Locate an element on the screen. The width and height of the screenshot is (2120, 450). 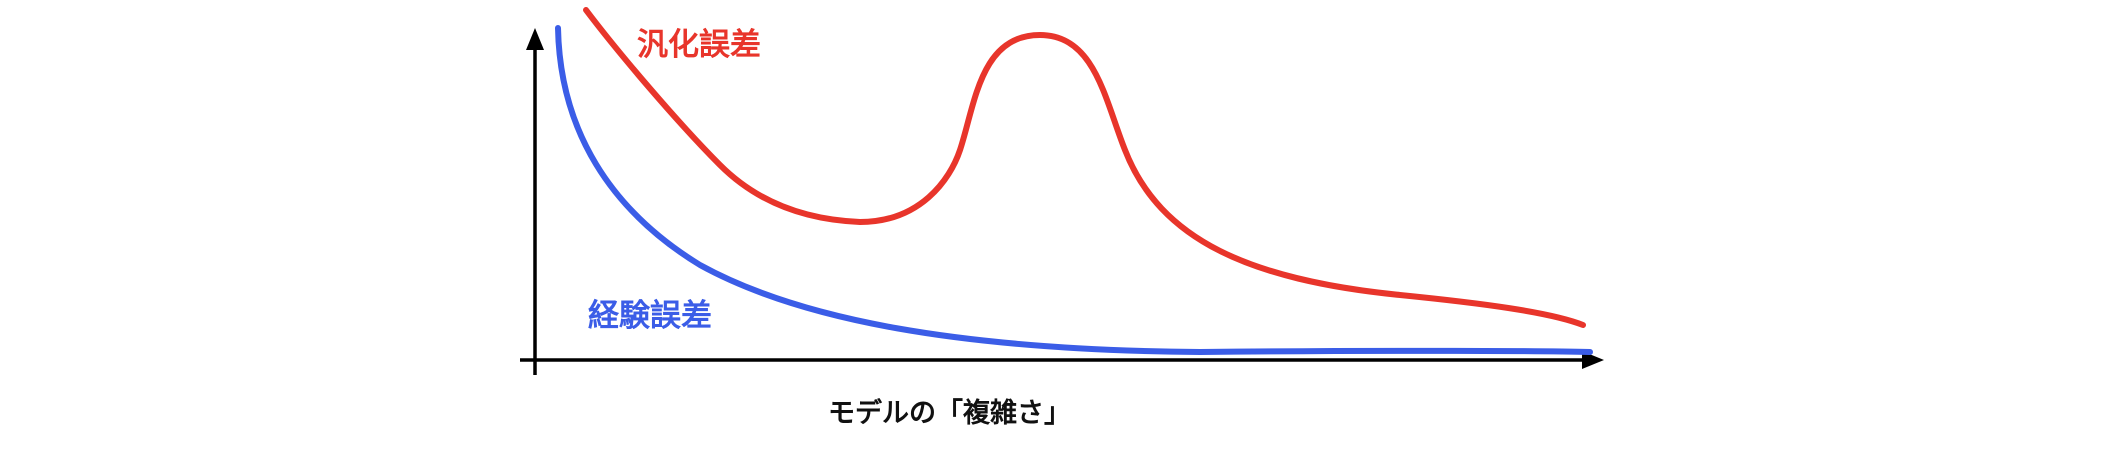
y-axis-arrow is located at coordinates (535, 39).